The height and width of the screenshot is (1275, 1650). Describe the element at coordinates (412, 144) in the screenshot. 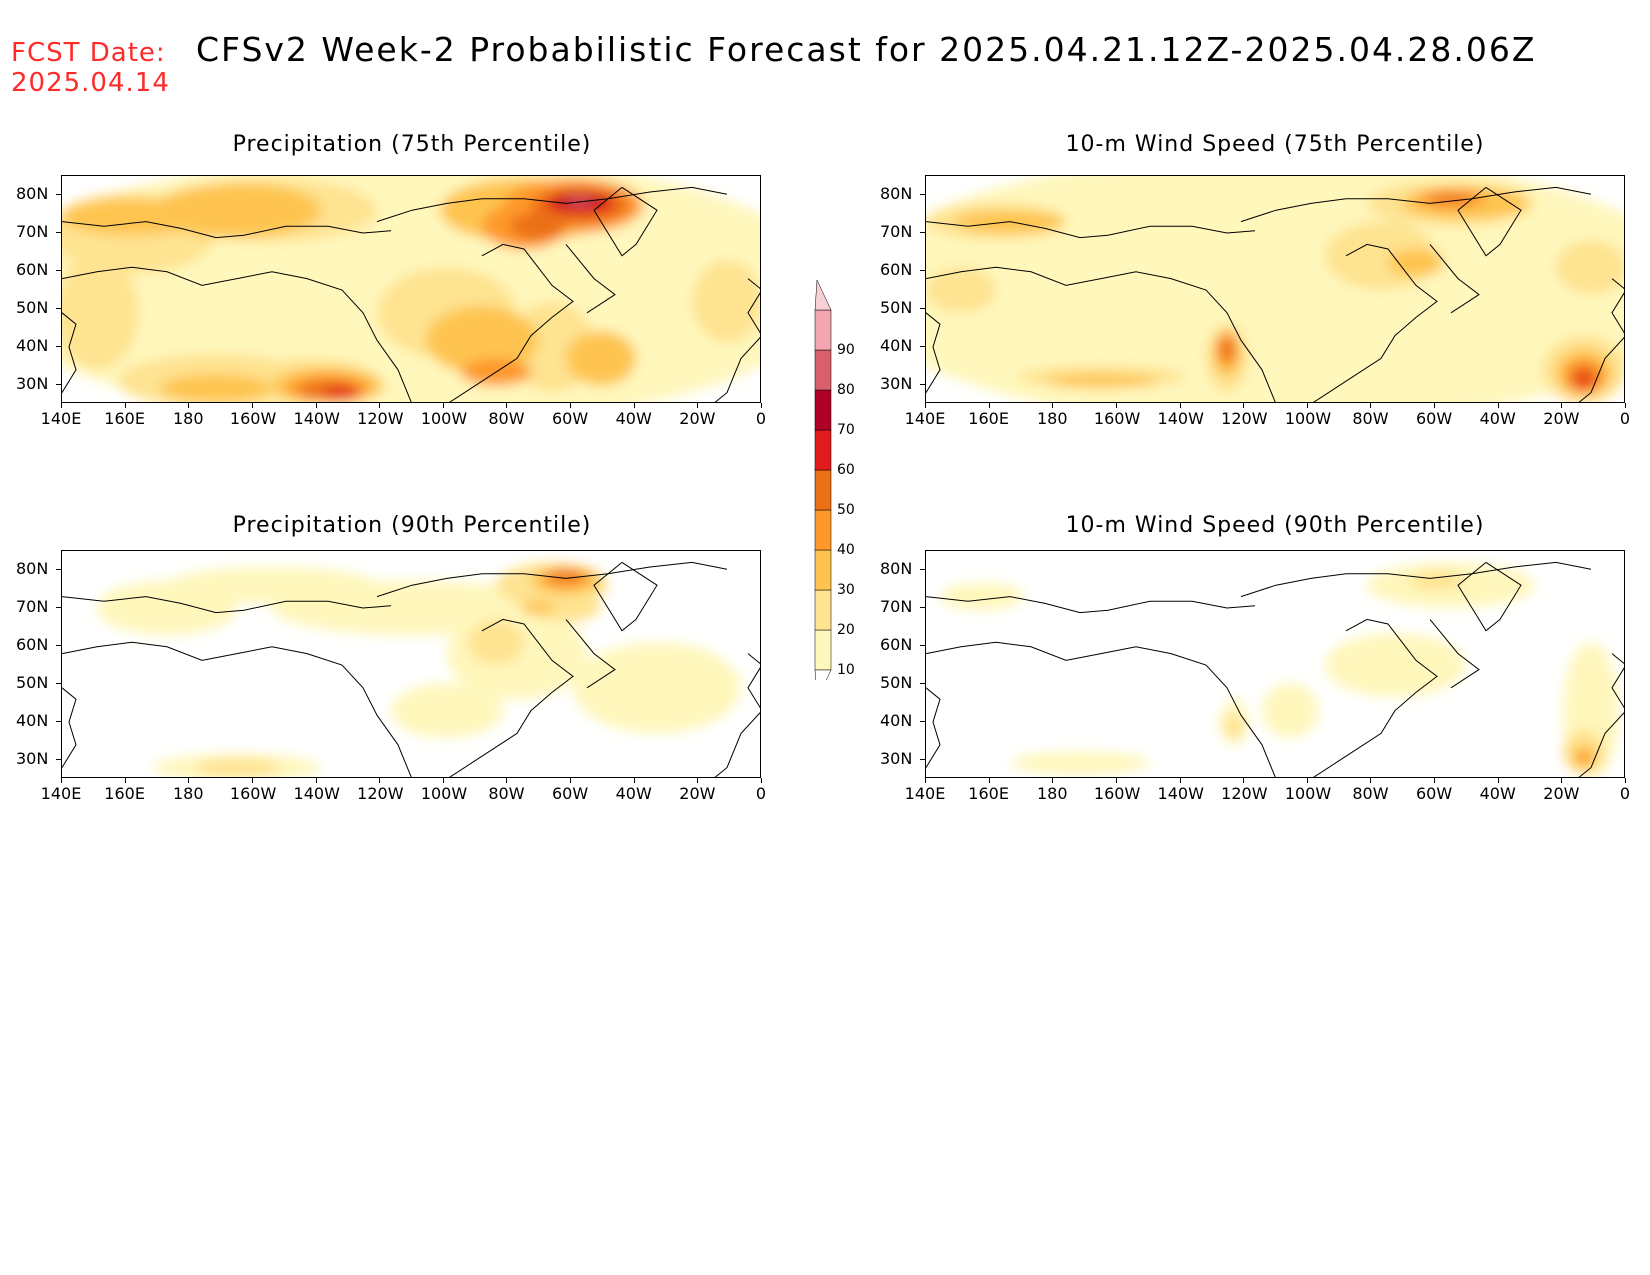

I see `panel-title-precip75: Precipitation (75th Percentile)` at that location.